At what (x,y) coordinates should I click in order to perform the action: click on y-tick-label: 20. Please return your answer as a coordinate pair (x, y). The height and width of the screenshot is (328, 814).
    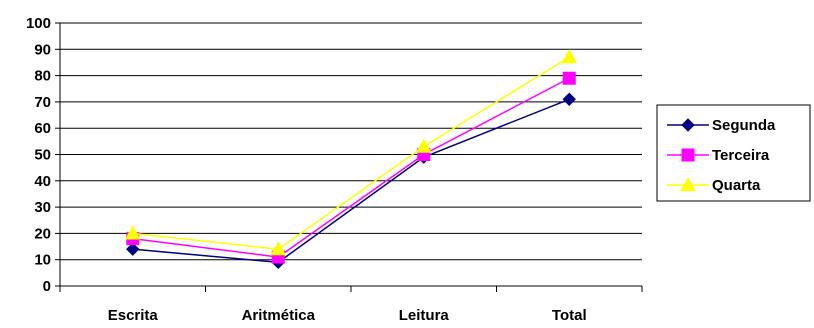
    Looking at the image, I should click on (42, 233).